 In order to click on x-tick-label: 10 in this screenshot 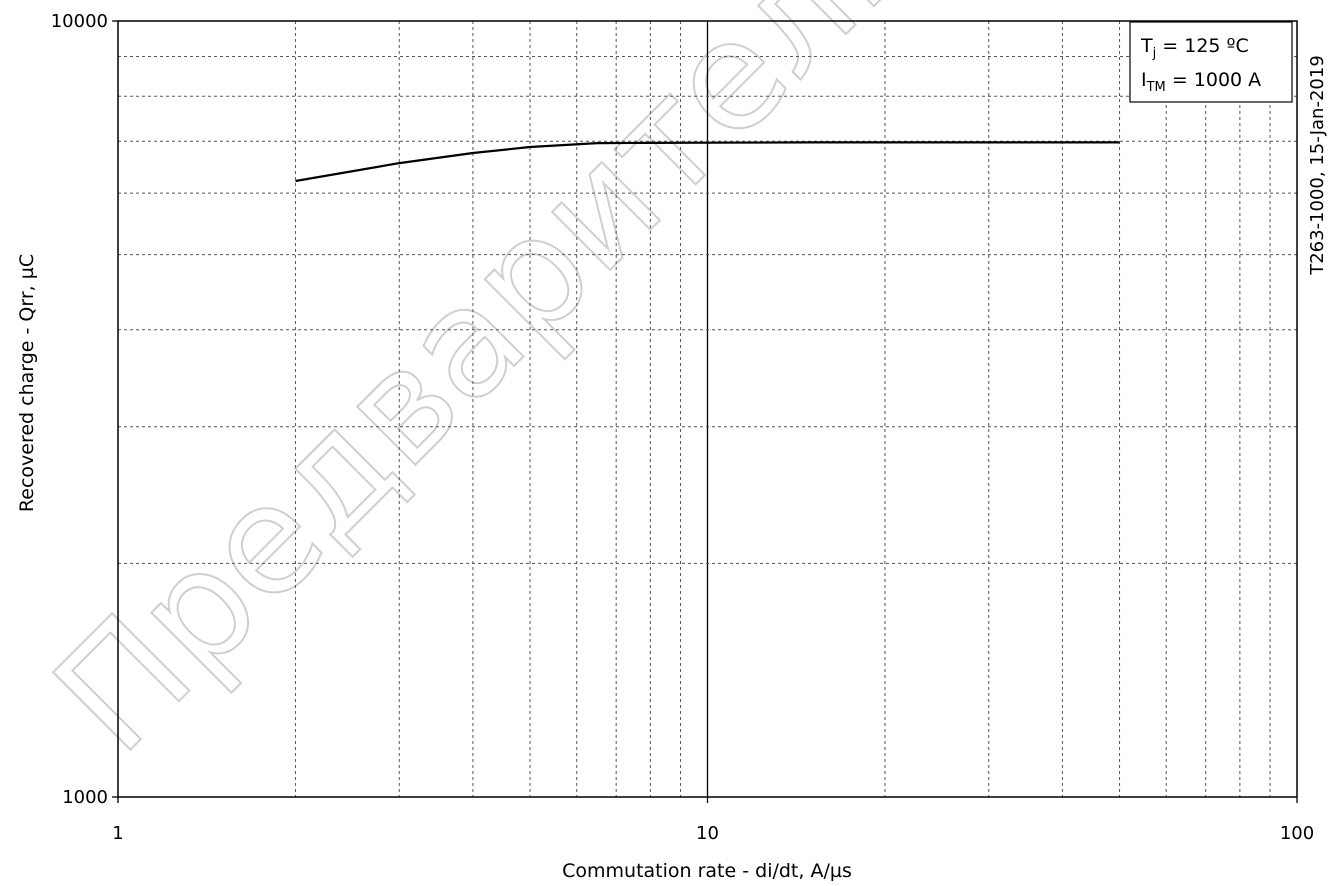, I will do `click(707, 833)`.